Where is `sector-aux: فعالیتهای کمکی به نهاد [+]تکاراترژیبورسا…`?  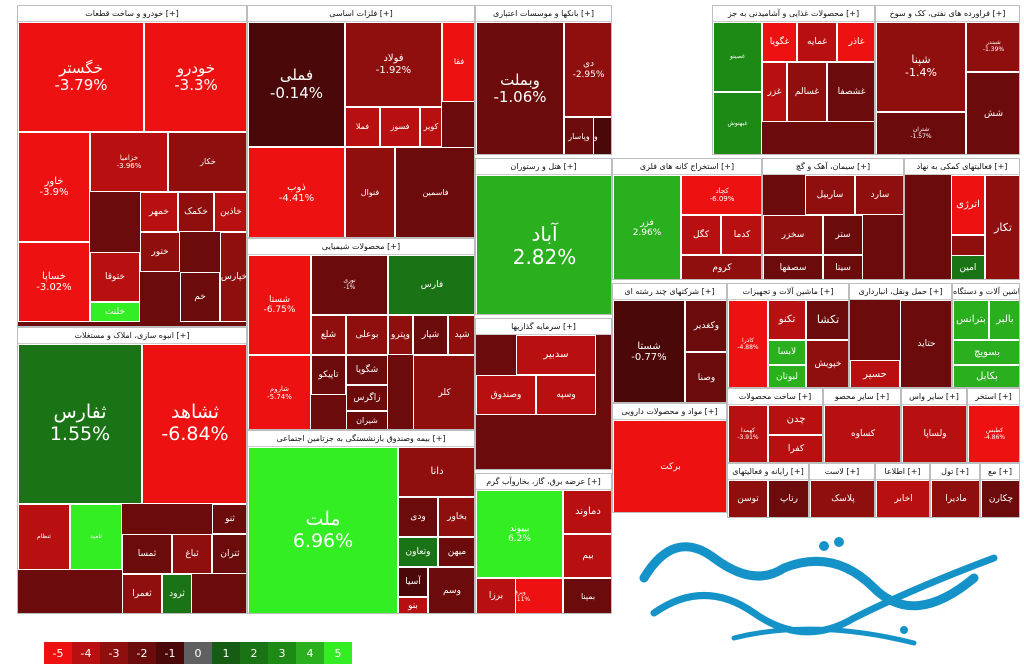 sector-aux: فعالیتهای کمکی به نهاد [+]تکاراترژیبورسا… is located at coordinates (962, 219).